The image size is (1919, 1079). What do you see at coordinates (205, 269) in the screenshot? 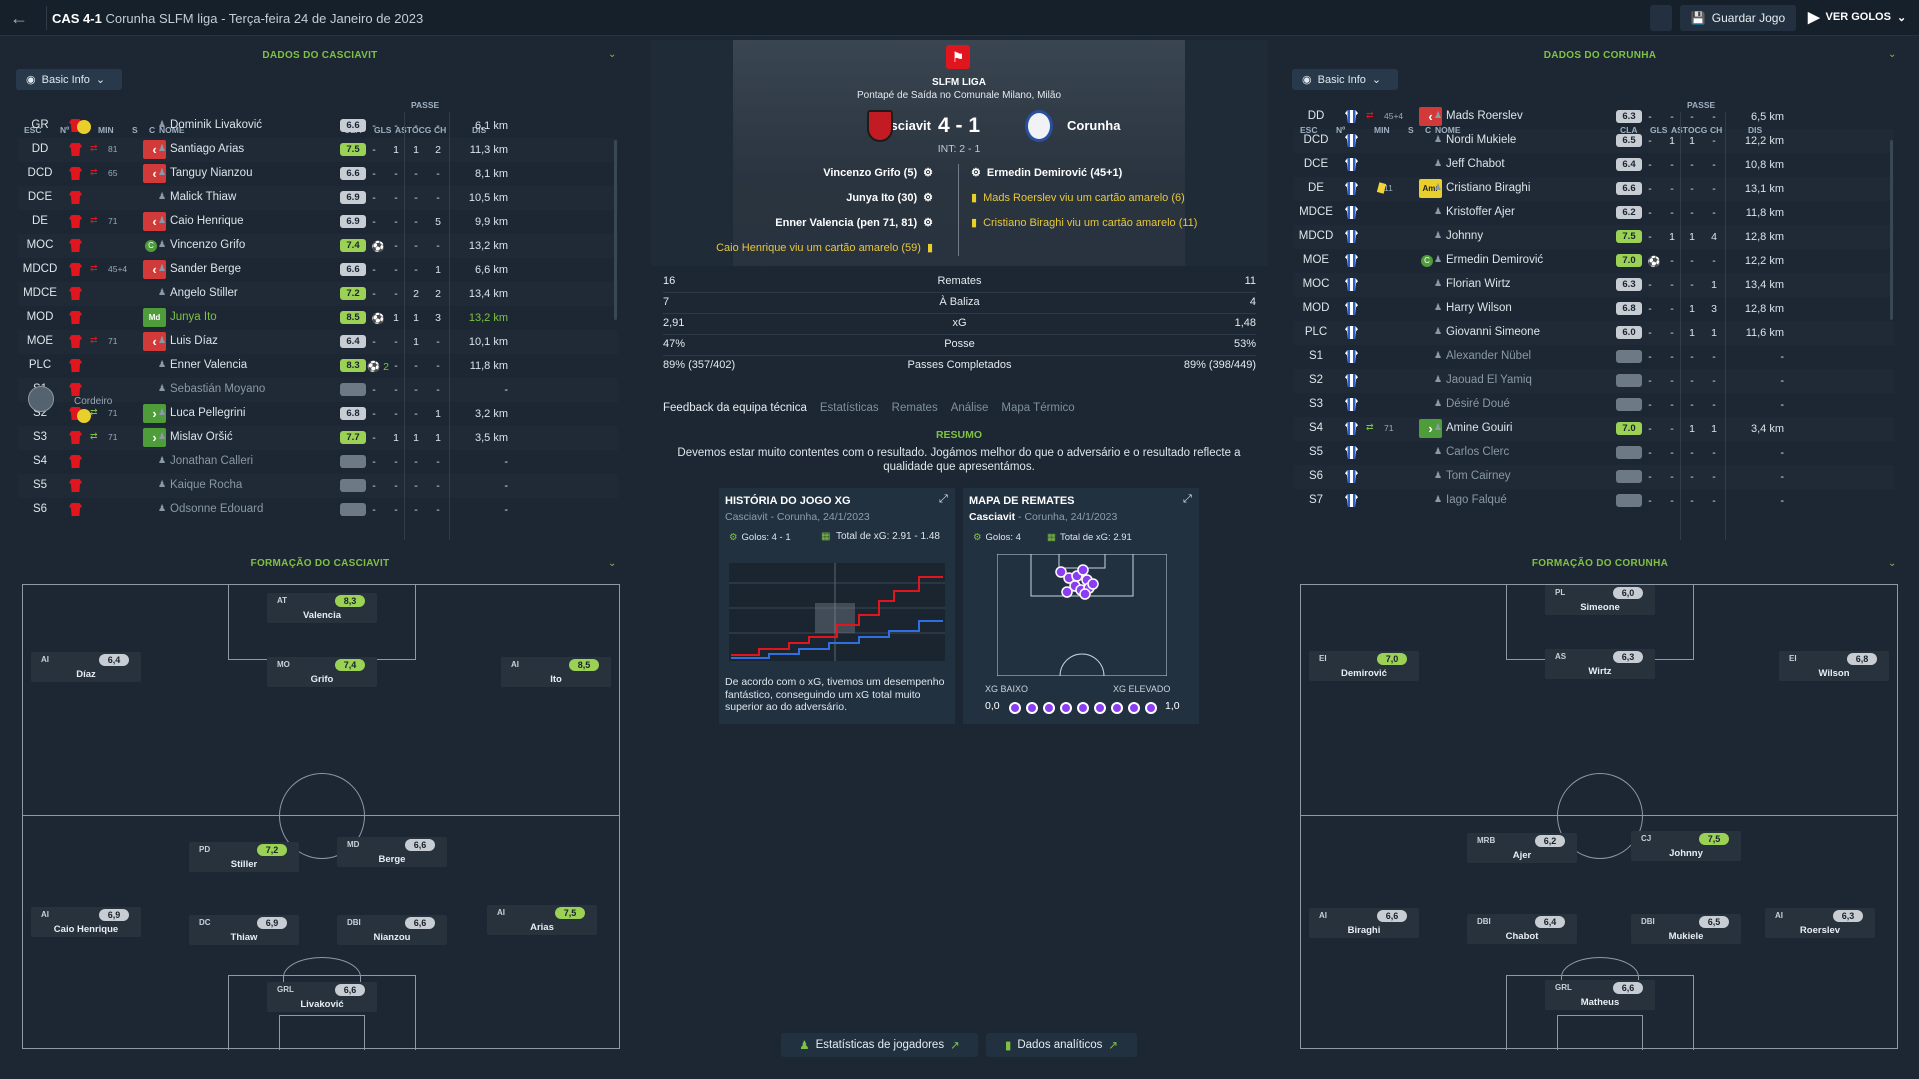
I see `player-name: Sander Berge` at bounding box center [205, 269].